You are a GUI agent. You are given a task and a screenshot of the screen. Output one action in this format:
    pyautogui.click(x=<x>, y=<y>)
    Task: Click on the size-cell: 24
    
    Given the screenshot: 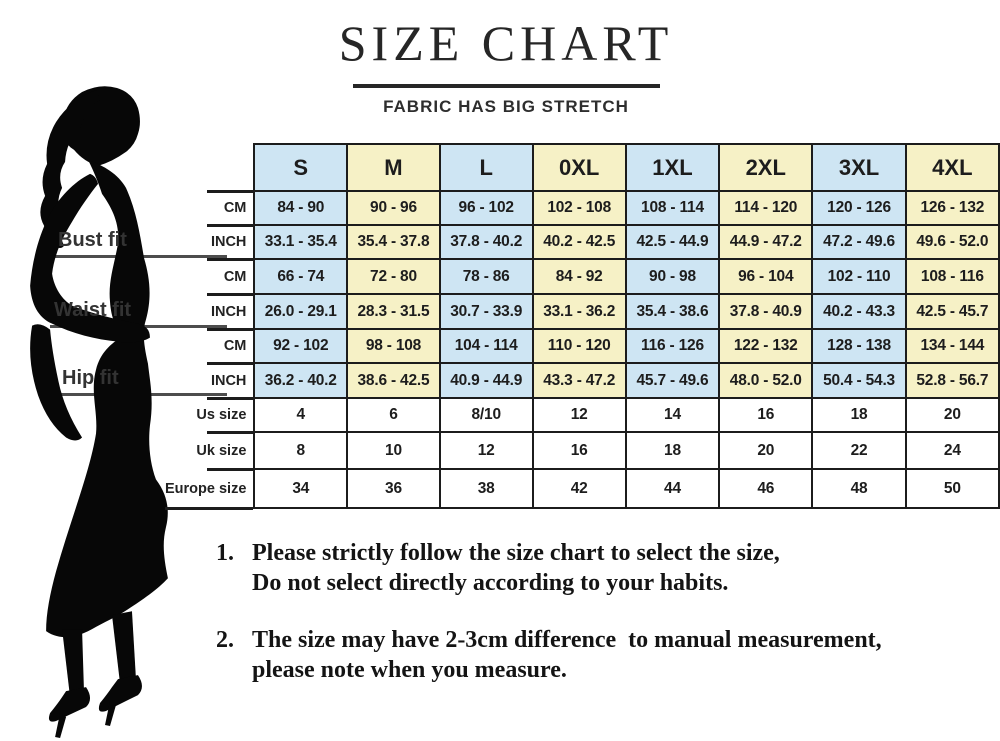 What is the action you would take?
    pyautogui.click(x=952, y=450)
    